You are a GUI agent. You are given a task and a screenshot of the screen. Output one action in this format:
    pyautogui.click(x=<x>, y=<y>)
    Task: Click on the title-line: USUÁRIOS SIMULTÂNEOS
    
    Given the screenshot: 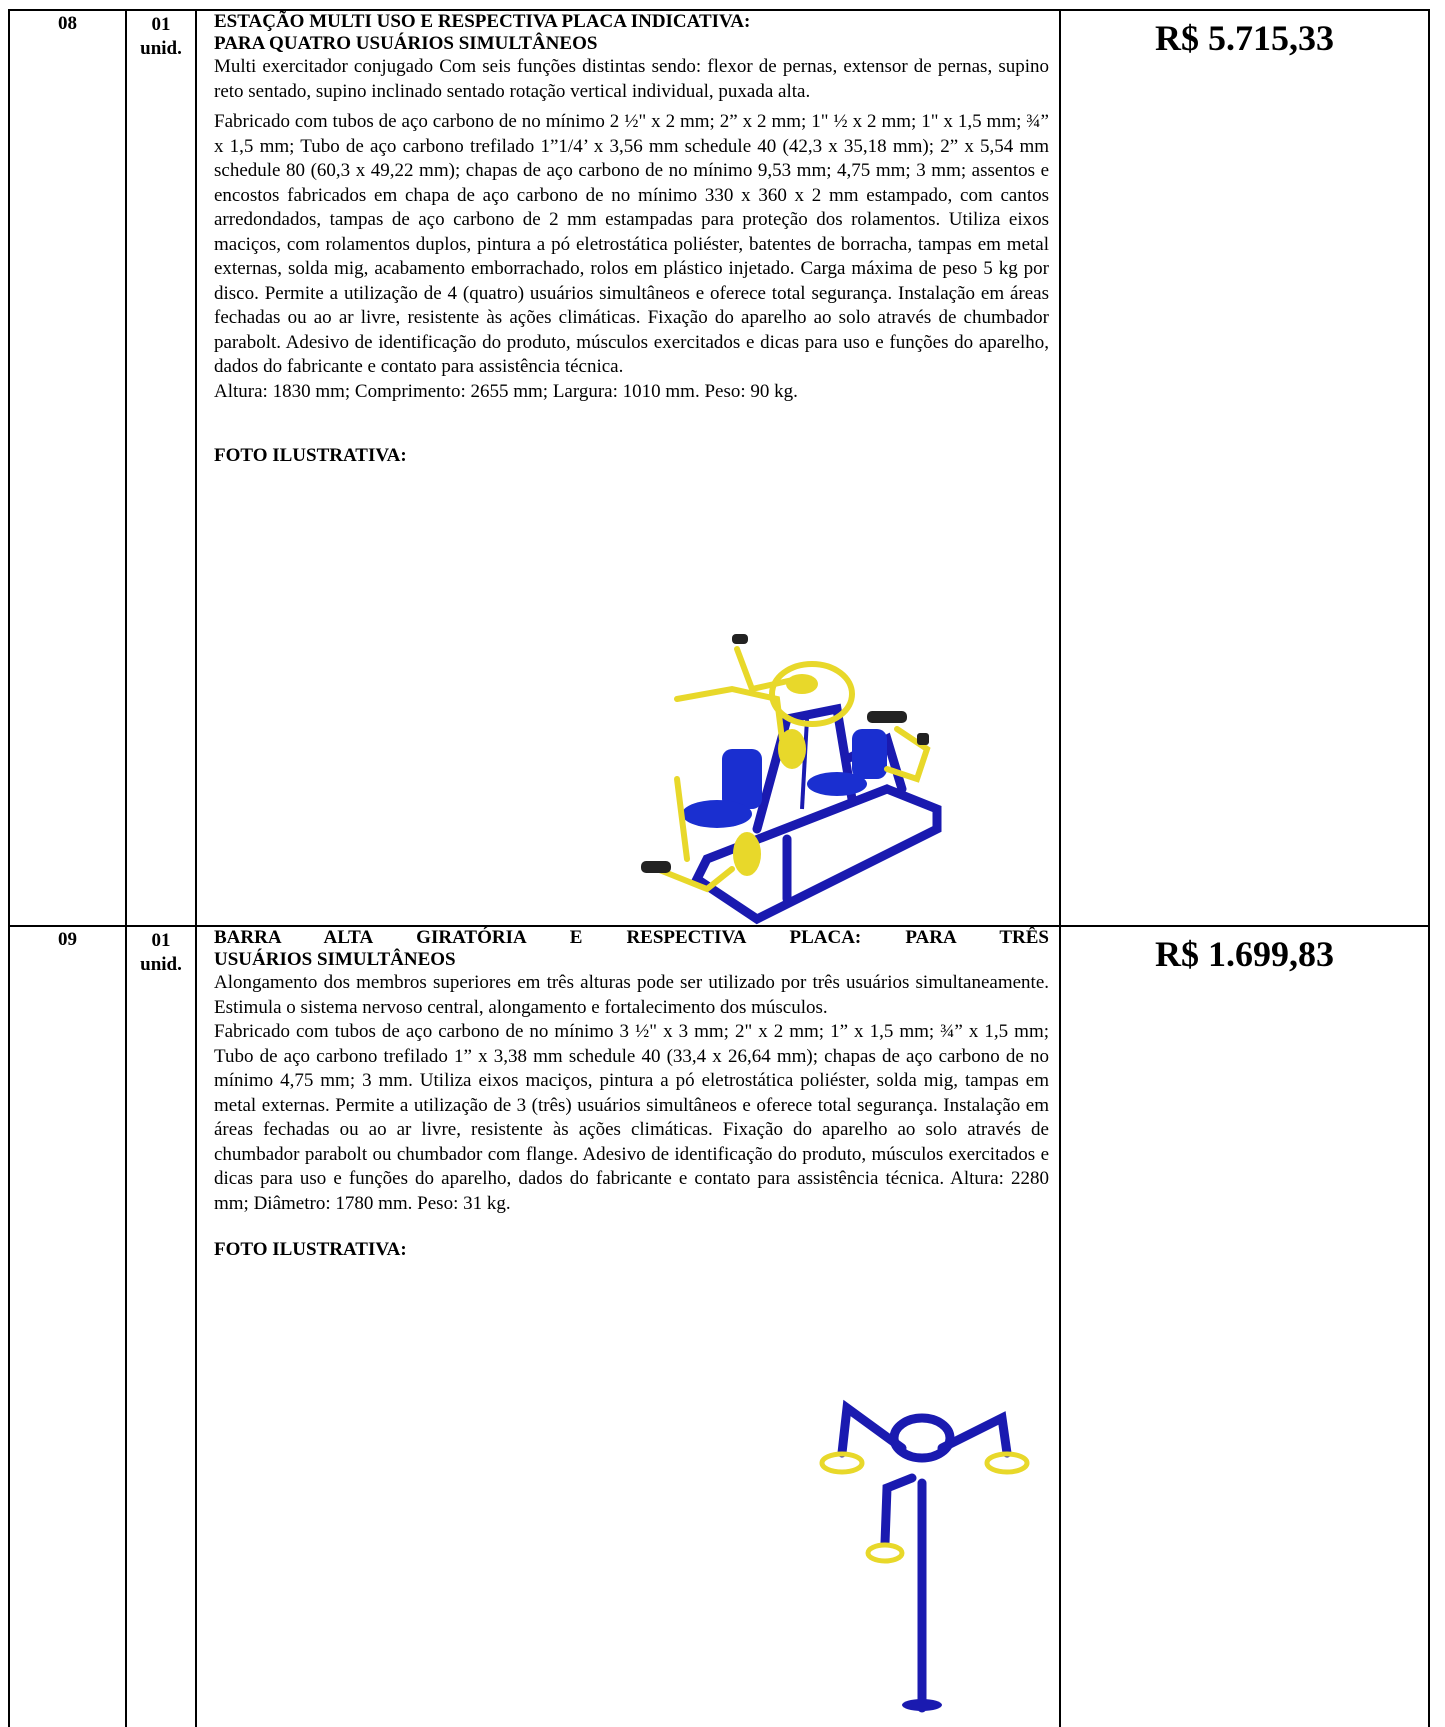 What is the action you would take?
    pyautogui.click(x=335, y=959)
    